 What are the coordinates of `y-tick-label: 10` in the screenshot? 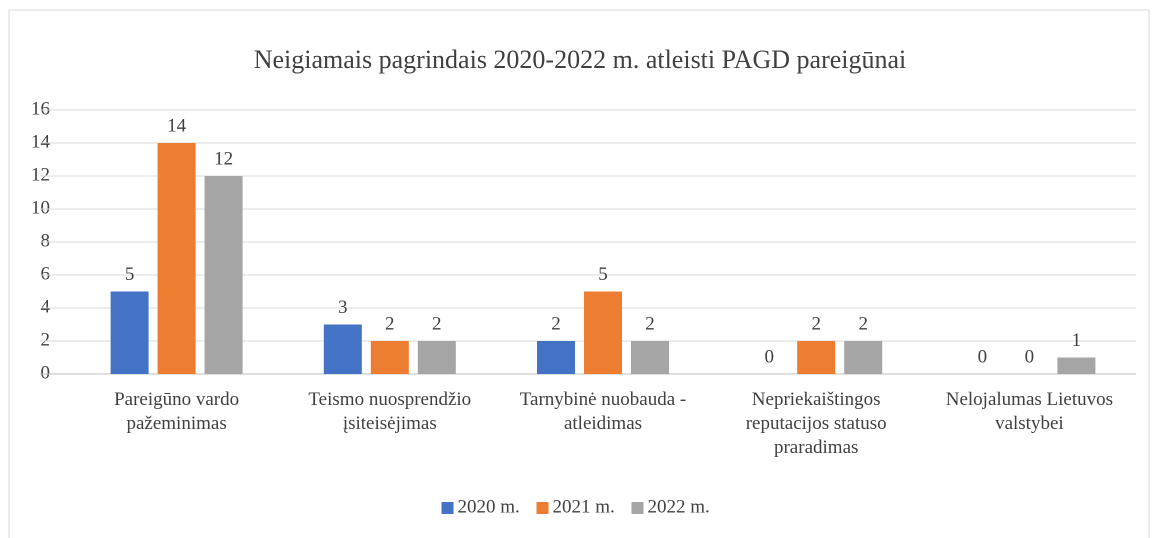 It's located at (40, 207).